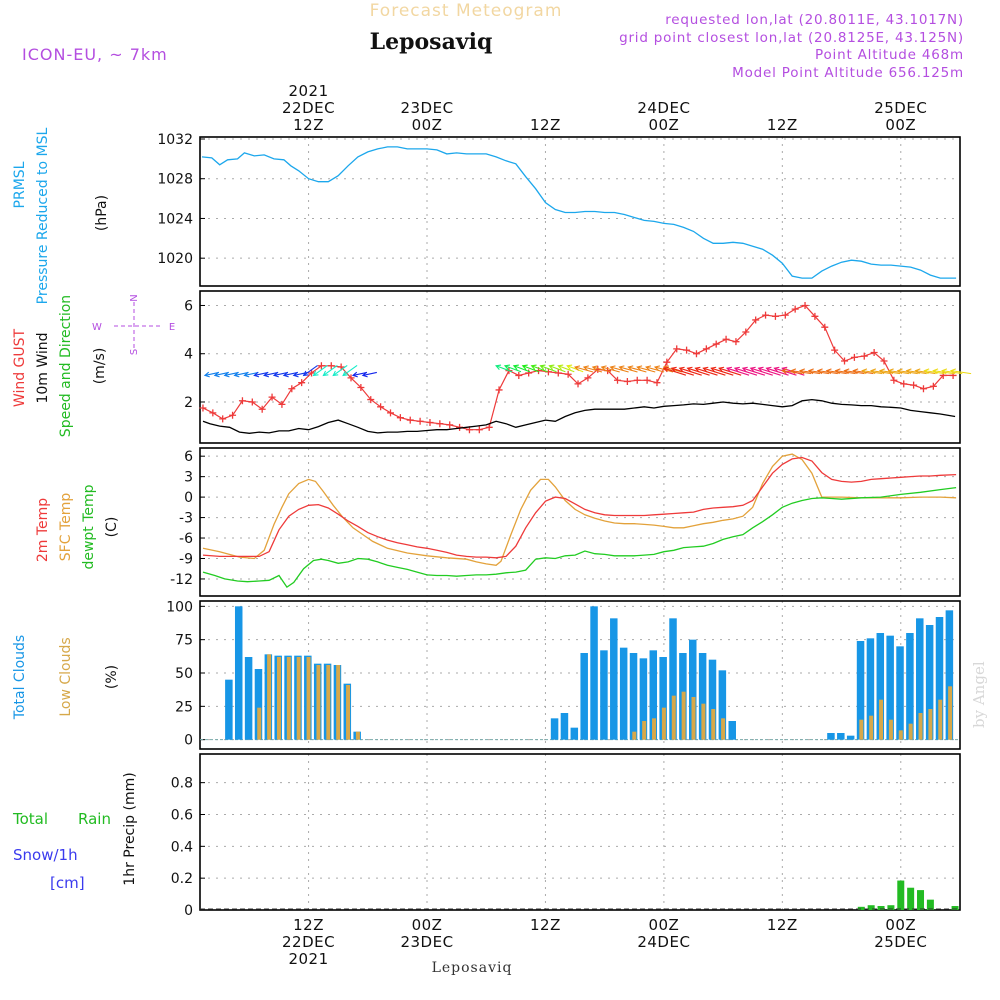 The image size is (1000, 1000). Describe the element at coordinates (308, 108) in the screenshot. I see `top-time-label: 22DEC` at that location.